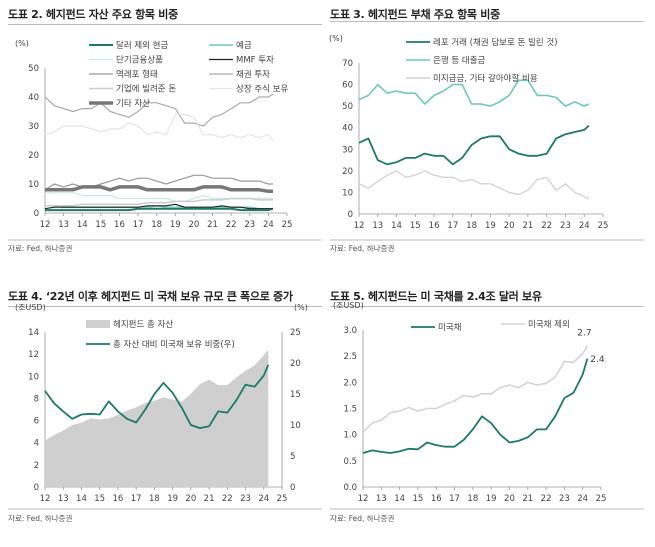 This screenshot has width=655, height=547. Describe the element at coordinates (146, 89) in the screenshot. I see `legend-label: 기업에 빌려준 돈` at that location.